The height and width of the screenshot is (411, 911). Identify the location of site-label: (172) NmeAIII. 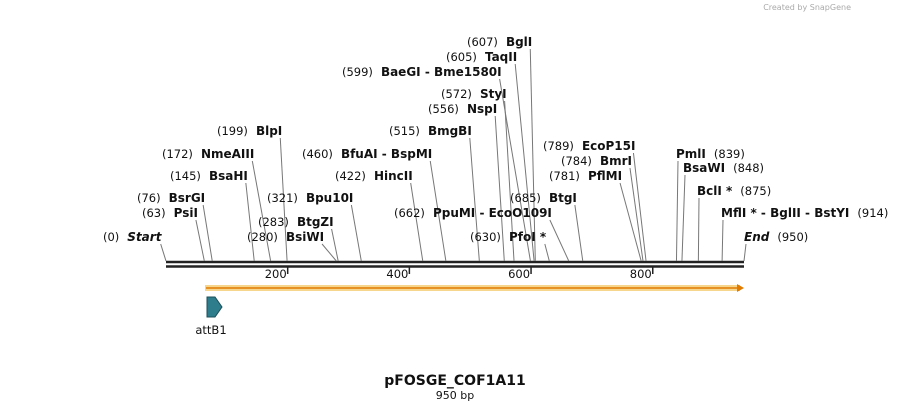
(208, 154).